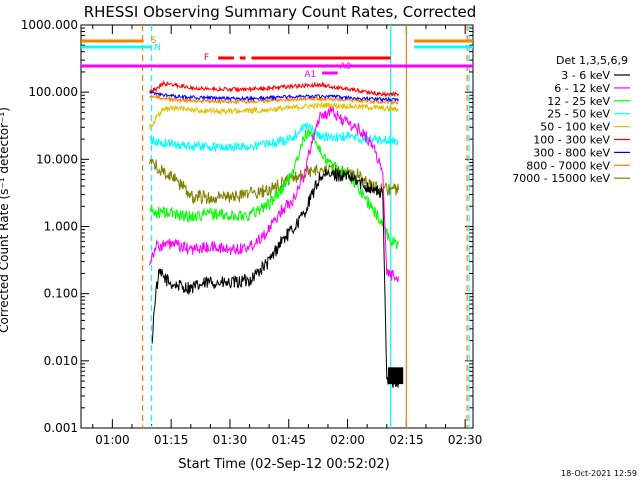  What do you see at coordinates (61, 428) in the screenshot?
I see `y-tick-label: 0.001` at bounding box center [61, 428].